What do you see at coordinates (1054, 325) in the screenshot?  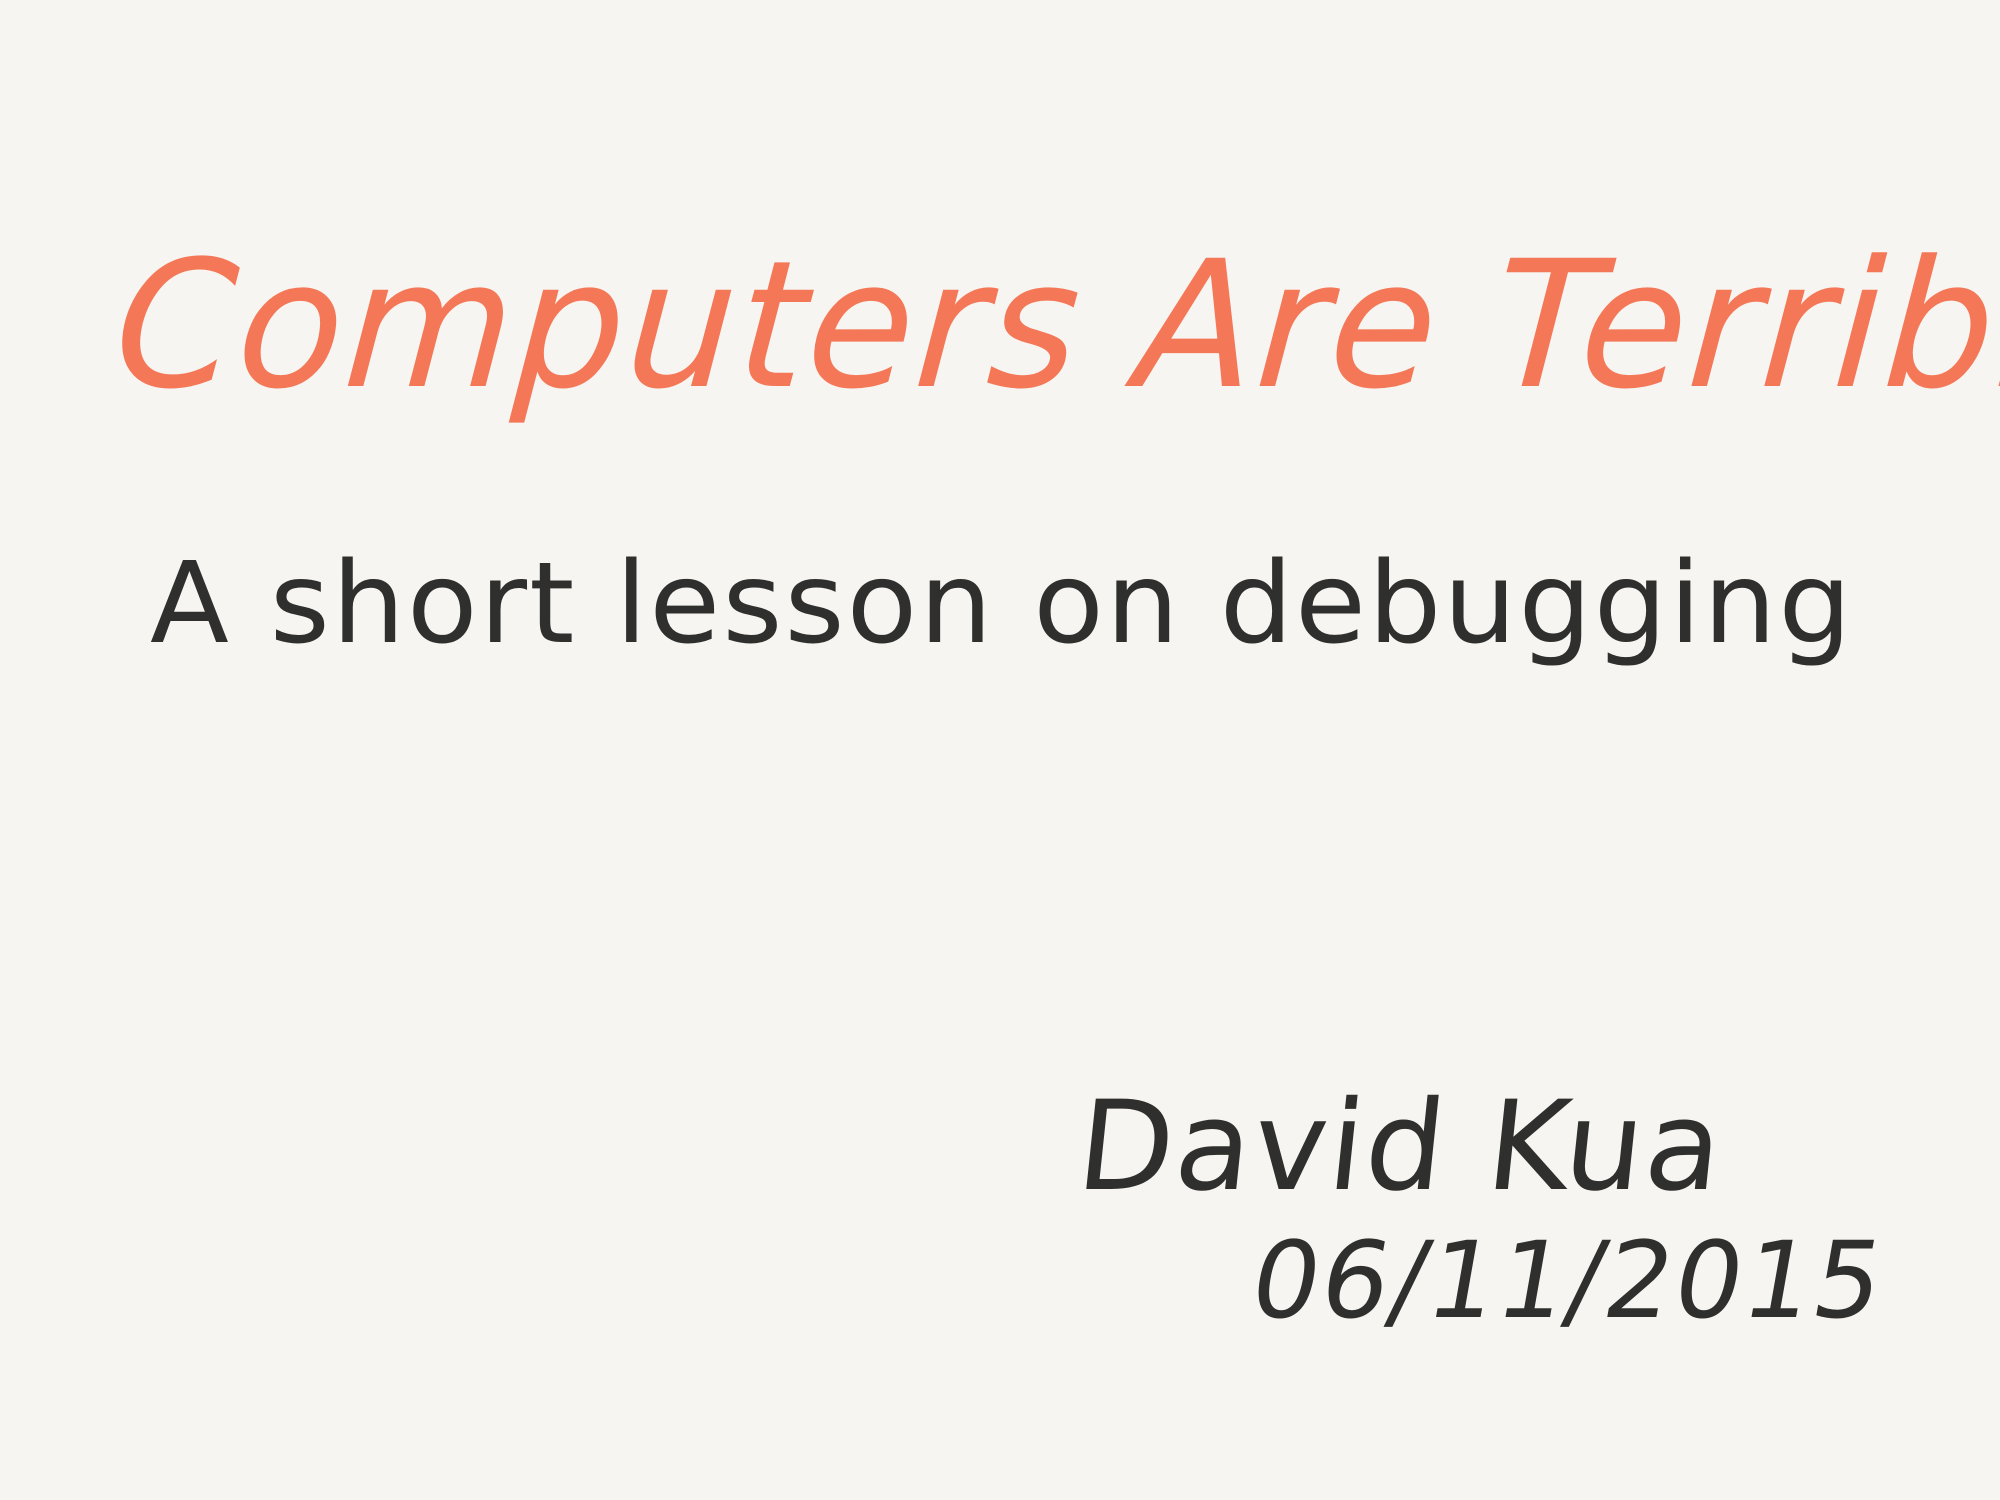 I see `slide-title: Computers Are Terrible` at bounding box center [1054, 325].